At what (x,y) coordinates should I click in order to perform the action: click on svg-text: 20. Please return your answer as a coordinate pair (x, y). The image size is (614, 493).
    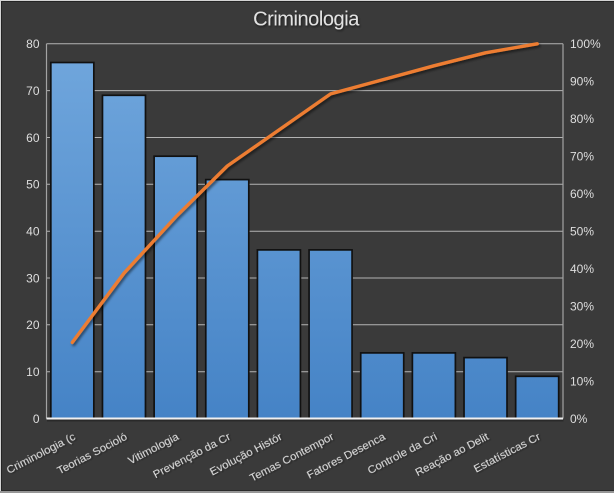
    Looking at the image, I should click on (33, 325).